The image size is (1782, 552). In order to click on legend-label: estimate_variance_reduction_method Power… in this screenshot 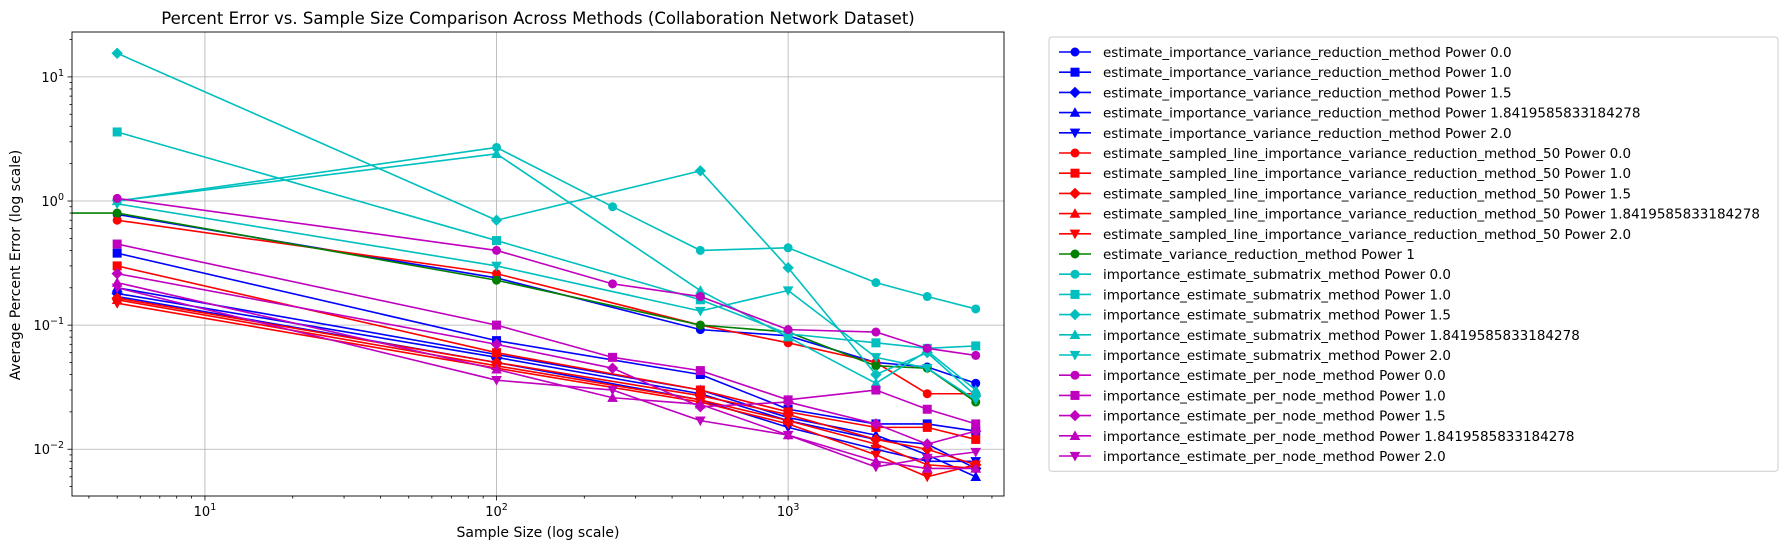, I will do `click(1259, 255)`.